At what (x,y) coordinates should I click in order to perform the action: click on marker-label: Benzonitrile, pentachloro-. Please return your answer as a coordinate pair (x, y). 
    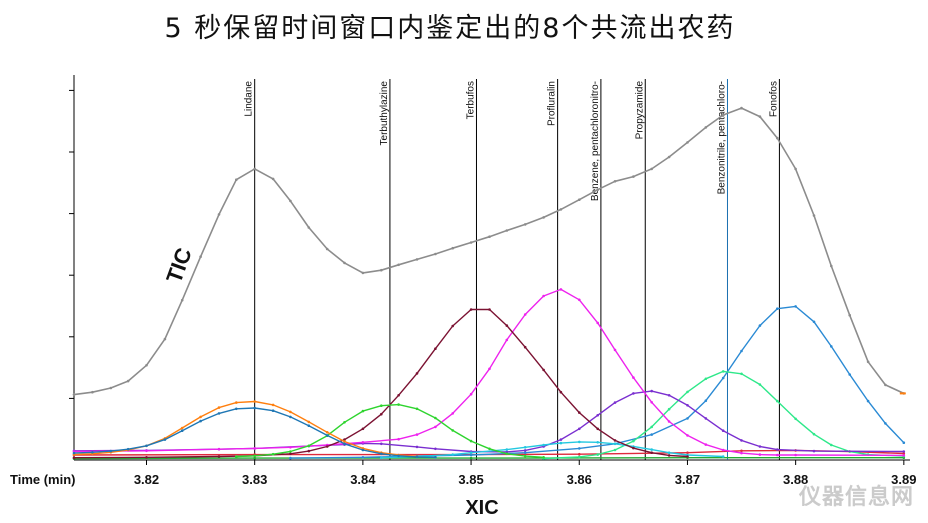
    Looking at the image, I should click on (721, 137).